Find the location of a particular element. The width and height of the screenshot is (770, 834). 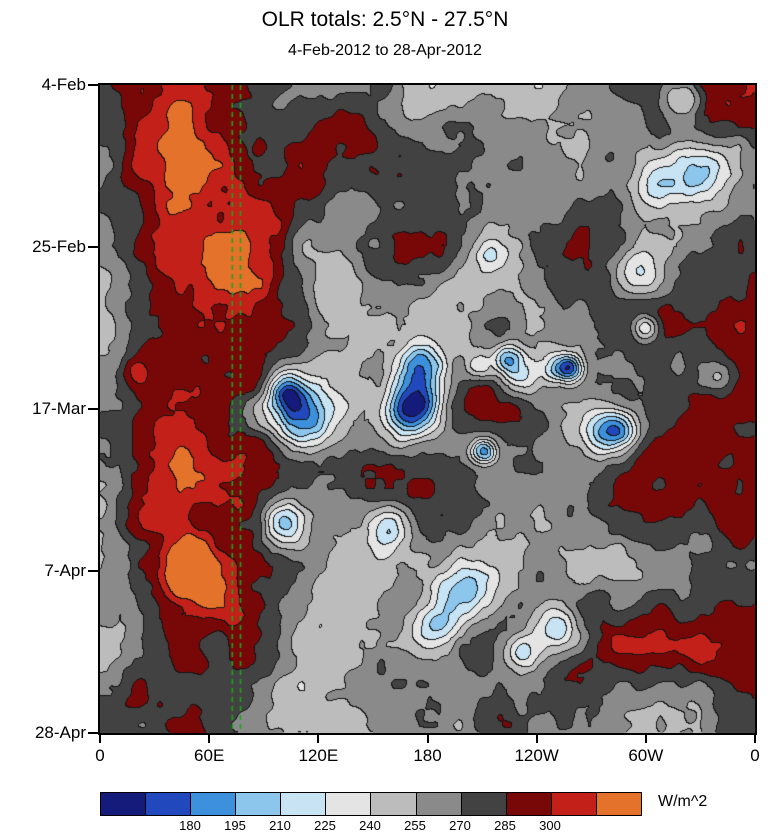

x-axis-tick-label: 120E is located at coordinates (318, 755).